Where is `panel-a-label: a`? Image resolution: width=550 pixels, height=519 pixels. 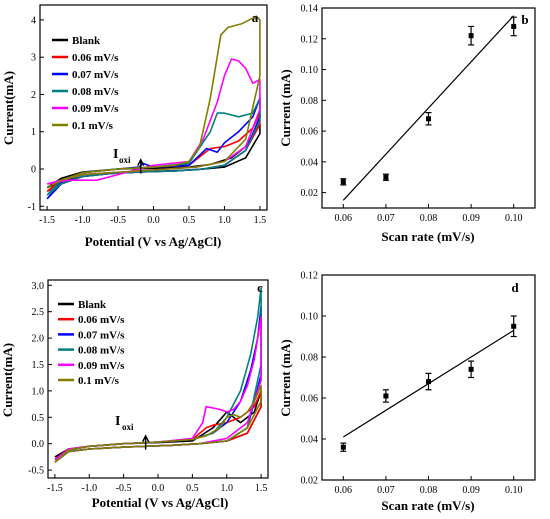 panel-a-label: a is located at coordinates (255, 17).